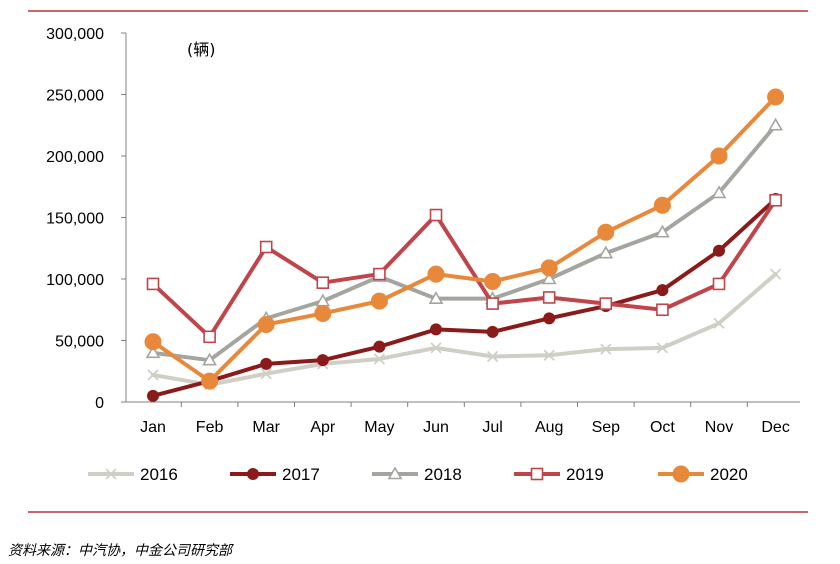 The image size is (840, 564). What do you see at coordinates (559, 474) in the screenshot?
I see `legend-item-2019: 2019` at bounding box center [559, 474].